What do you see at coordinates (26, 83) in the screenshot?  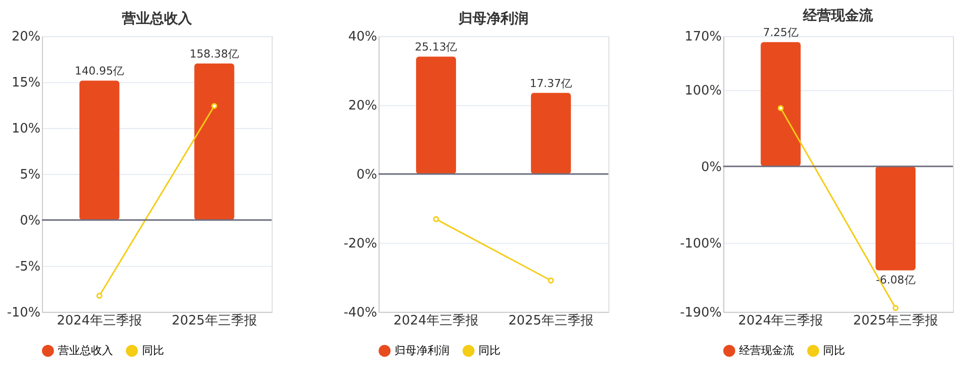 I see `y-tick-label: 15%` at bounding box center [26, 83].